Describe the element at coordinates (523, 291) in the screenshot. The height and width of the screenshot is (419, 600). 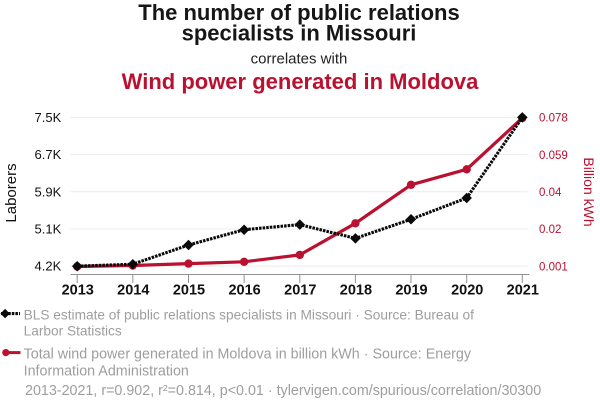
I see `svg-text: 2021` at that location.